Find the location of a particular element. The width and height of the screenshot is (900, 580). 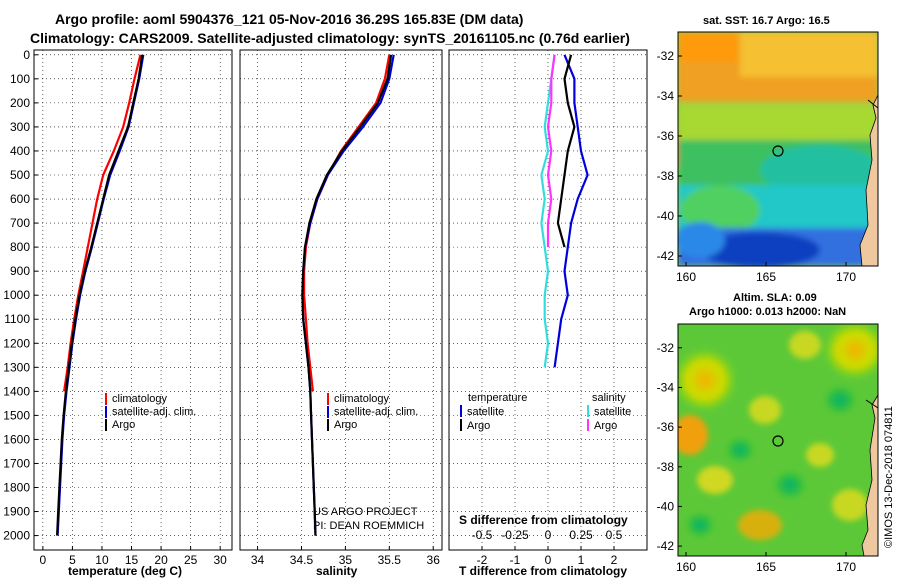

legend-title-salinity: salinity is located at coordinates (609, 398).